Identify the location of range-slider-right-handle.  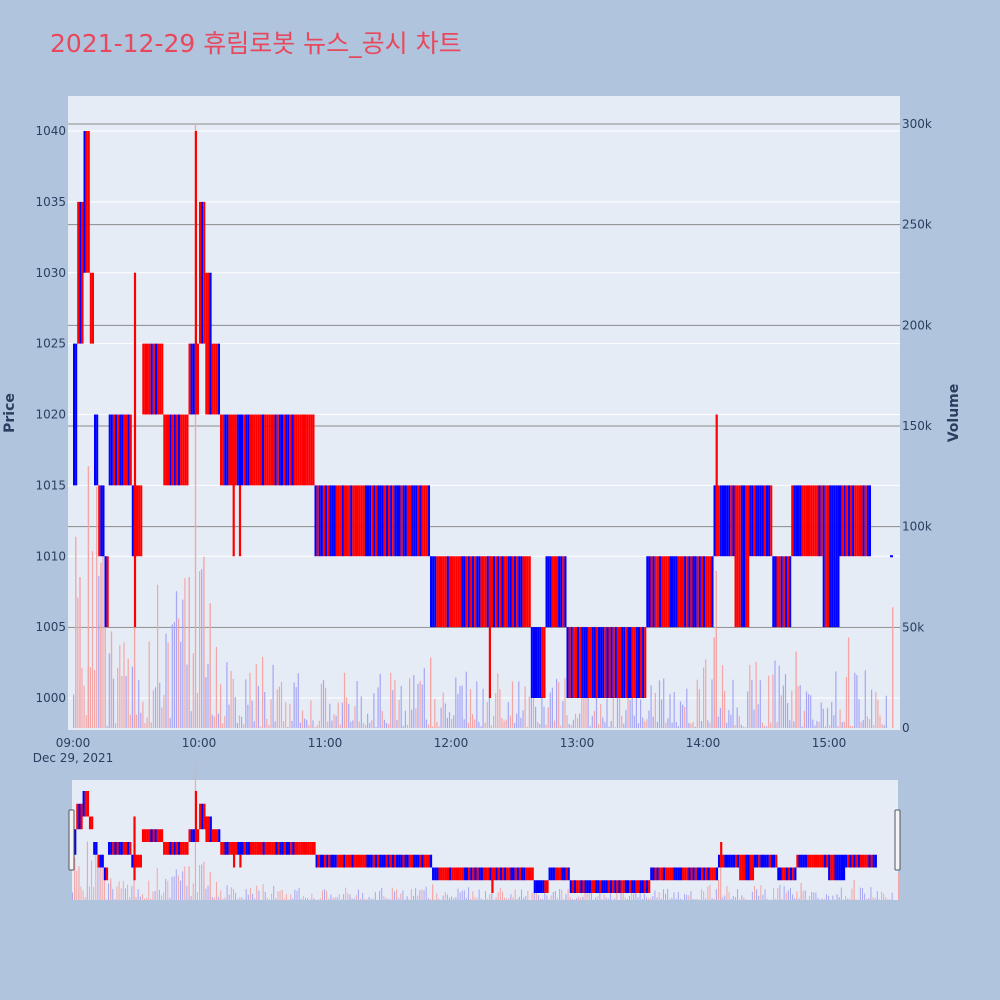
(897, 840).